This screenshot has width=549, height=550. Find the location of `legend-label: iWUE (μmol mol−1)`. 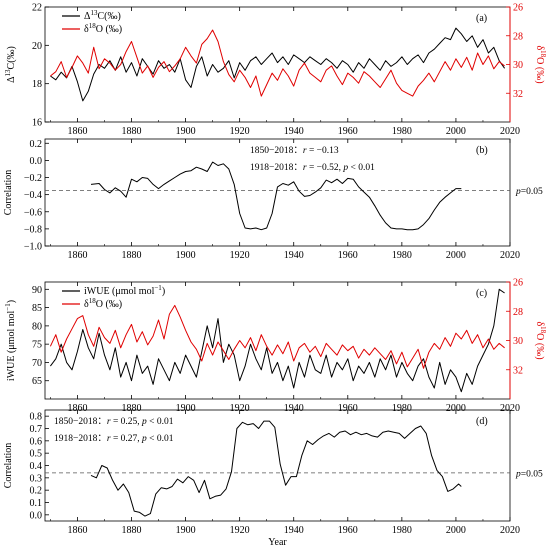

legend-label: iWUE (μmol mol−1) is located at coordinates (124, 290).